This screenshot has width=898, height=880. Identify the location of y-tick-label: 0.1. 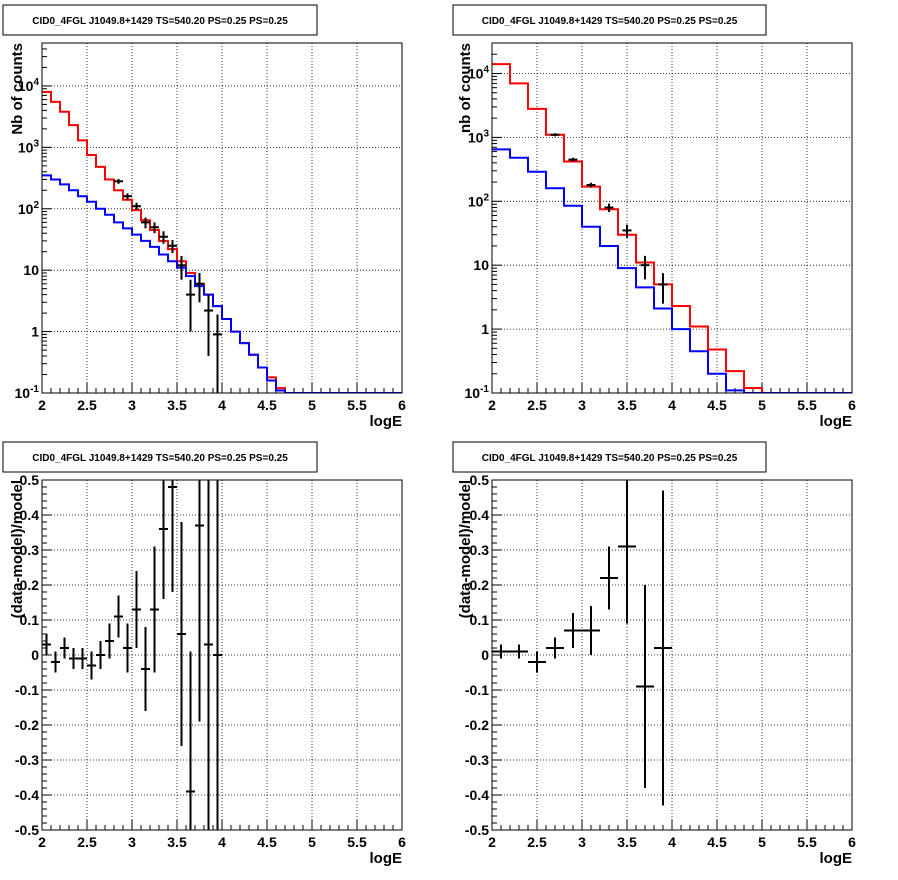
(30, 620).